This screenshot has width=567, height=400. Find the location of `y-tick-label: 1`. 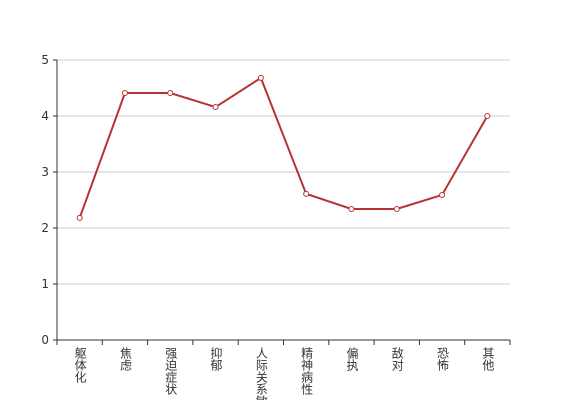

y-tick-label: 1 is located at coordinates (45, 284).